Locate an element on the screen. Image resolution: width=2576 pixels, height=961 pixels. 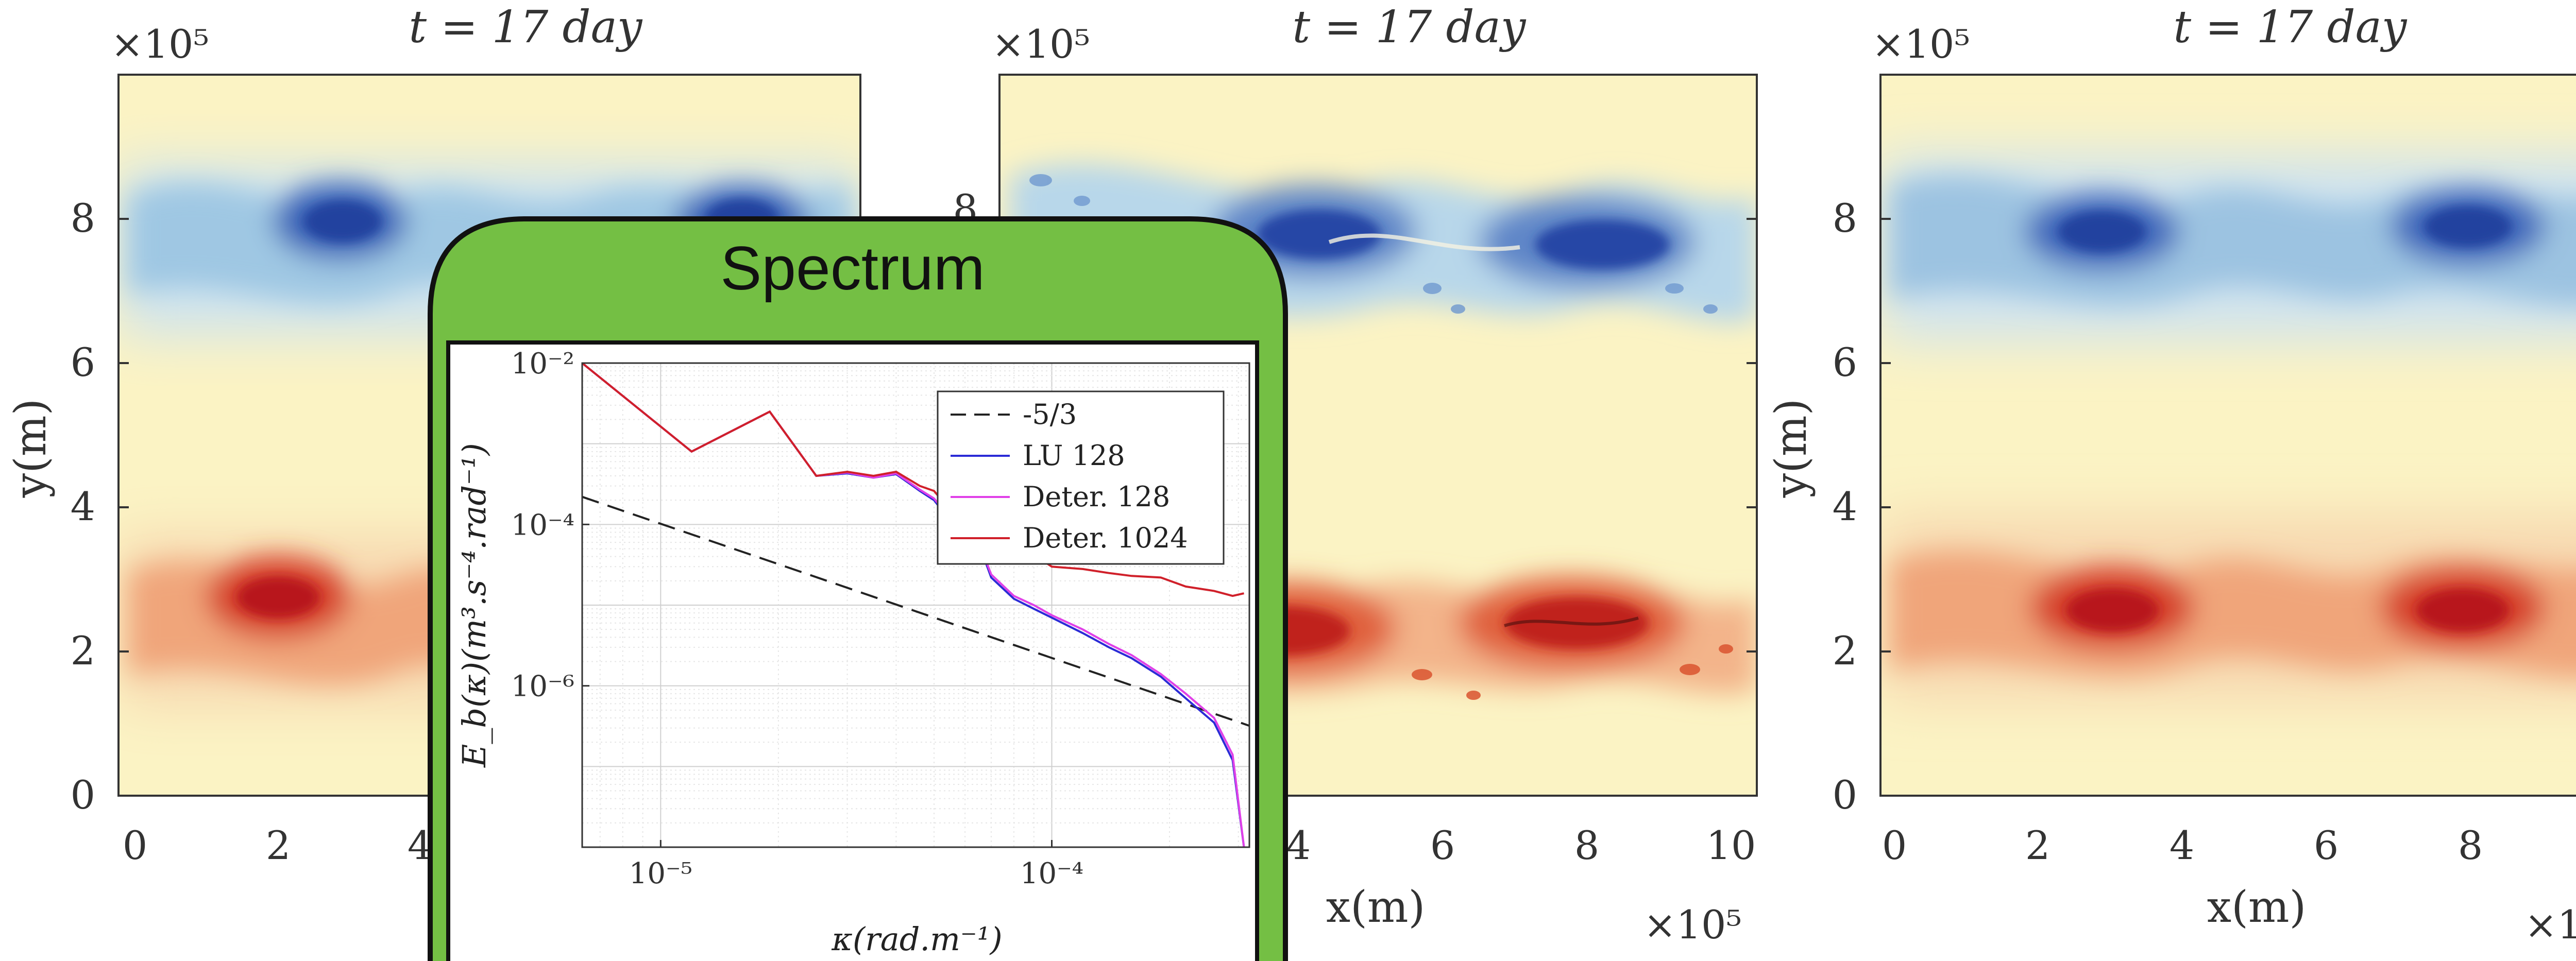
panel-2-xlabel: x(m) is located at coordinates (1376, 907).